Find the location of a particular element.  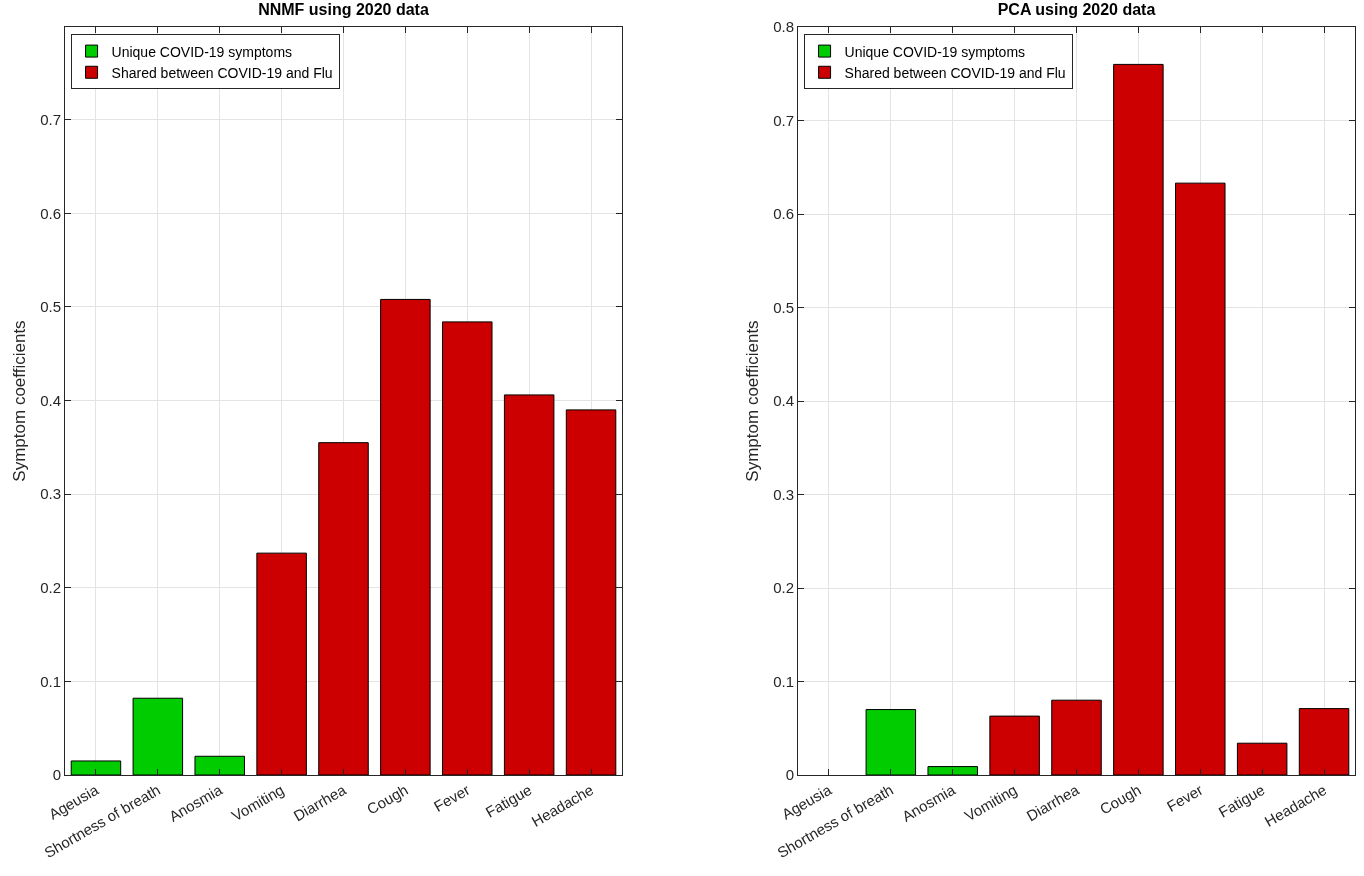

chart-title: PCA using 2020 data is located at coordinates (1076, 10).